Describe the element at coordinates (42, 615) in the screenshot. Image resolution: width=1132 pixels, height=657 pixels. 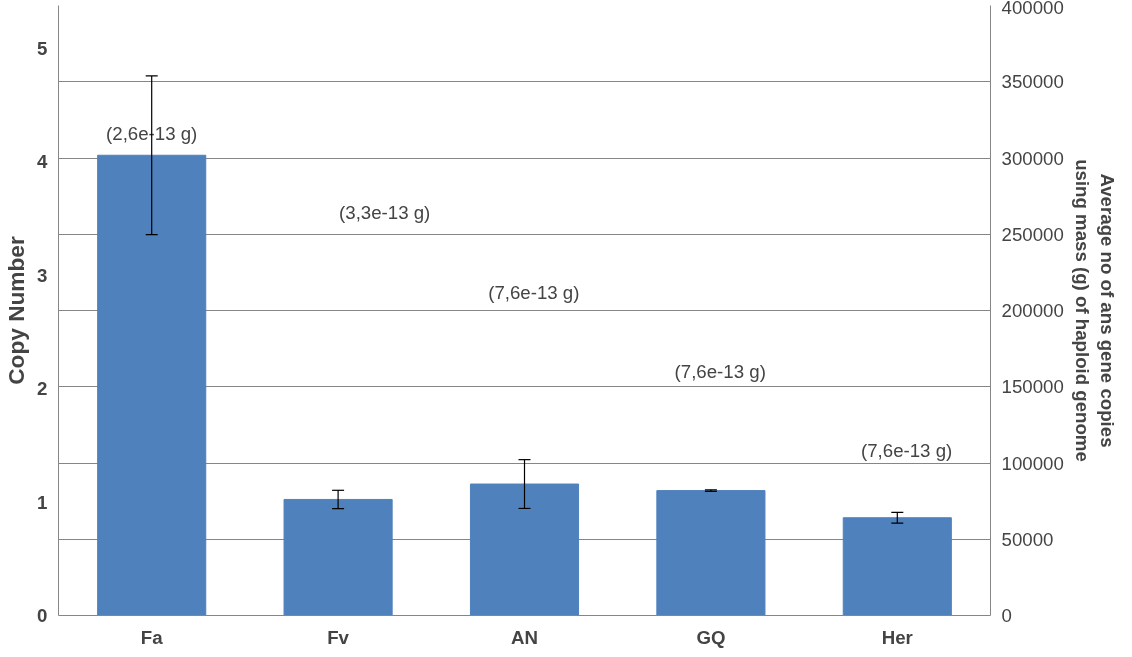
I see `y-tick-label: 0` at that location.